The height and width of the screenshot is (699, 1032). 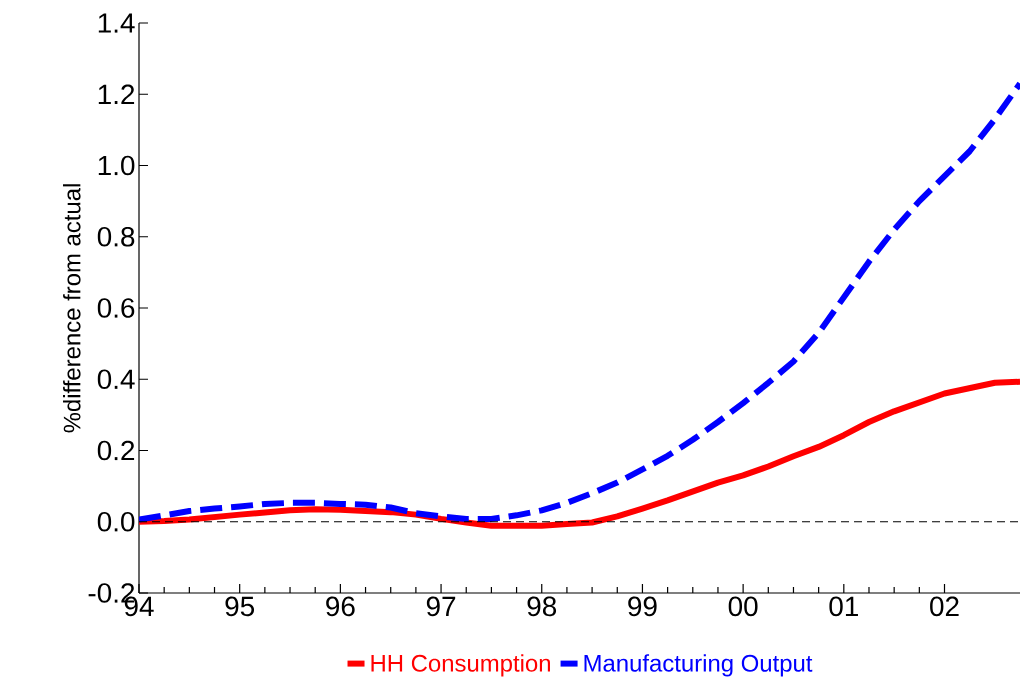 What do you see at coordinates (116, 94) in the screenshot?
I see `y-tick-label: 1.2` at bounding box center [116, 94].